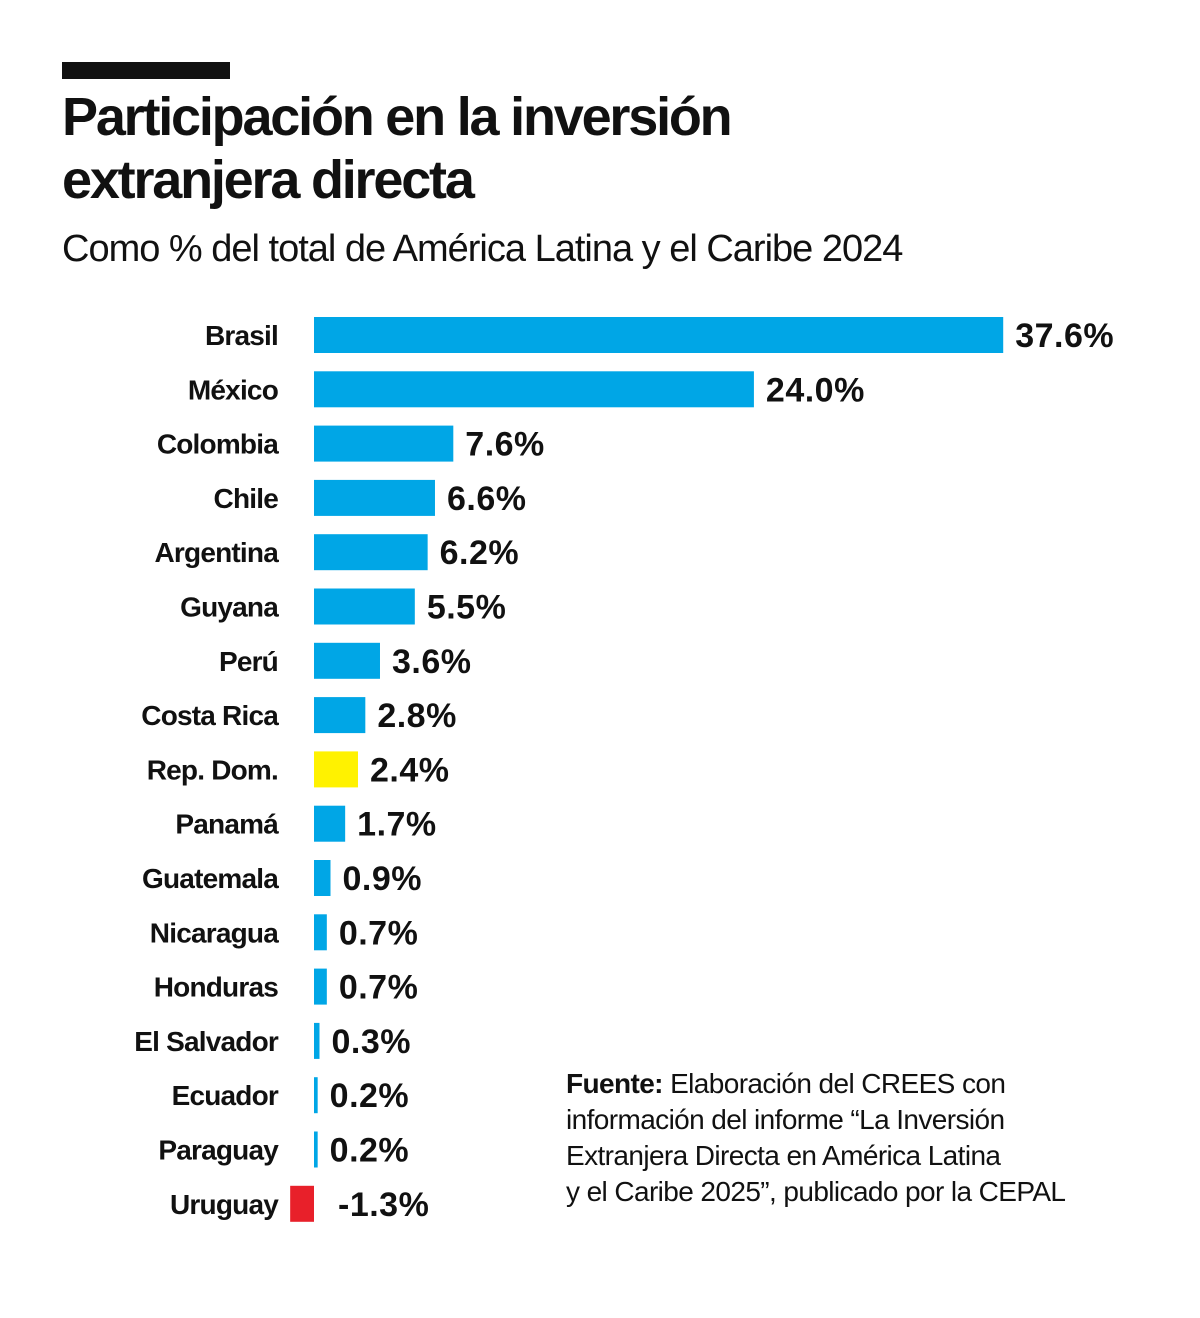 Image resolution: width=1200 pixels, height=1318 pixels. Describe the element at coordinates (384, 443) in the screenshot. I see `bar-colombia` at that location.